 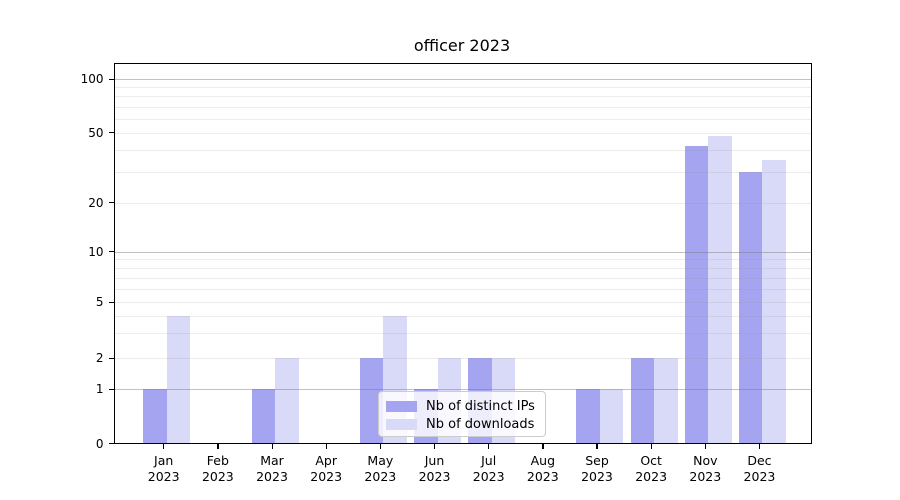 I want to click on legend-item-distinct-ips: Nb of distinct IPs, so click(x=461, y=406).